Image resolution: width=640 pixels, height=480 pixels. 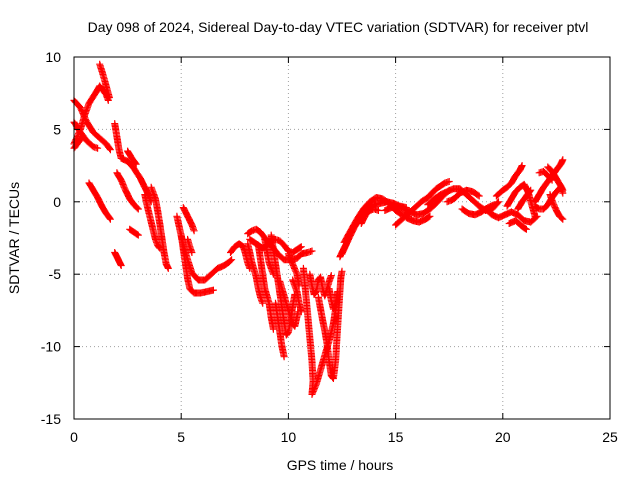 I want to click on x-tick-label: 0, so click(x=74, y=437).